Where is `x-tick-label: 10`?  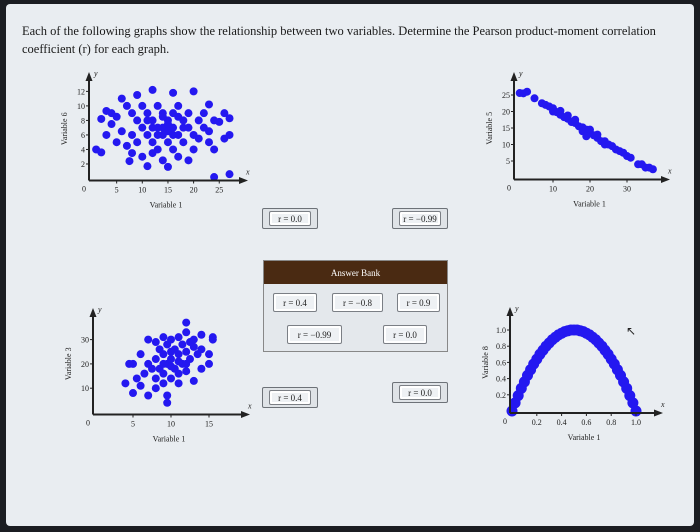 x-tick-label: 10 is located at coordinates (171, 424).